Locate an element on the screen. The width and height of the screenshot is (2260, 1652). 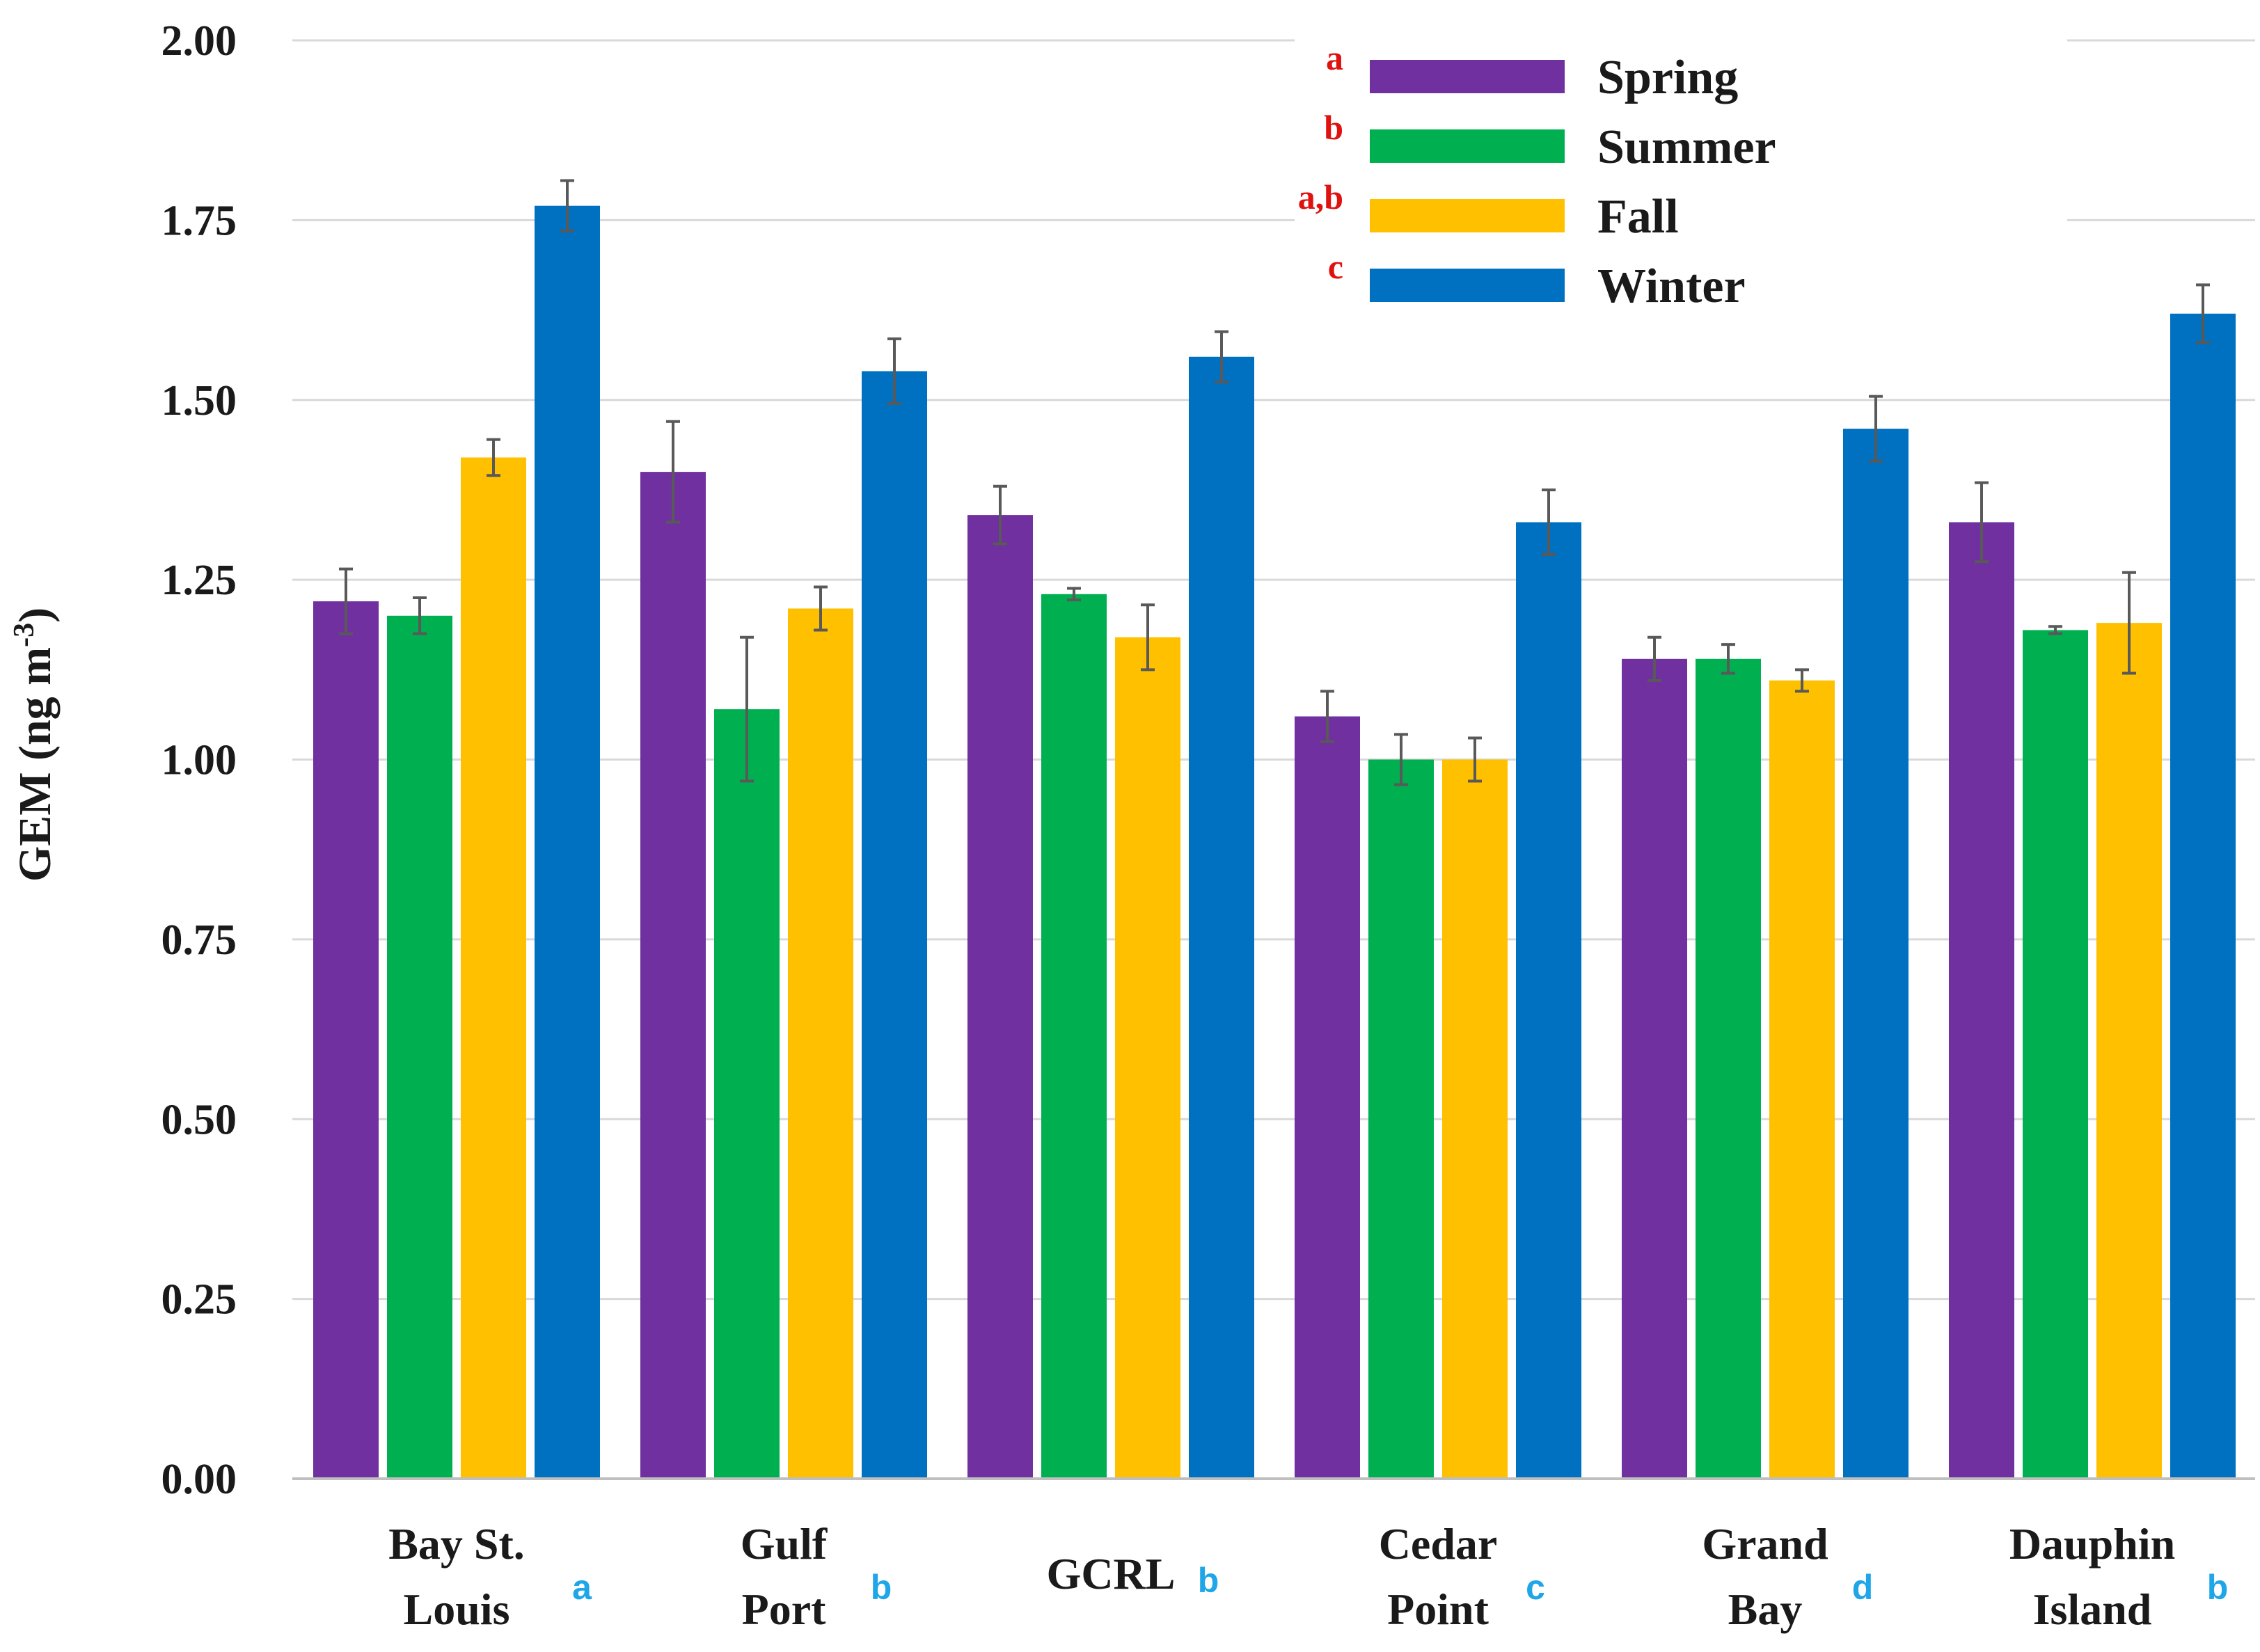
legend-label-winter: Winter is located at coordinates (1671, 286).